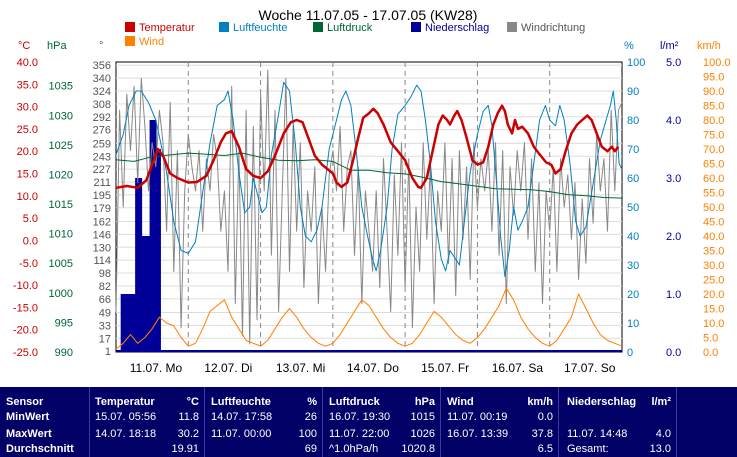 Image resolution: width=737 pixels, height=457 pixels. What do you see at coordinates (102, 235) in the screenshot?
I see `wind-direction-tick-13: 146` at bounding box center [102, 235].